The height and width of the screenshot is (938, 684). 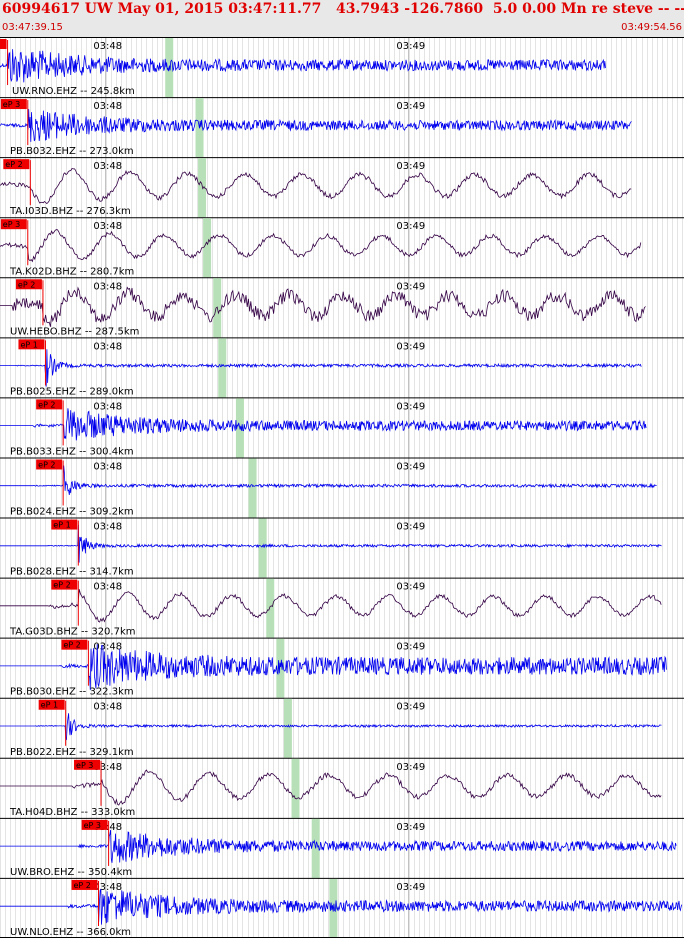 What do you see at coordinates (72, 151) in the screenshot?
I see `station-label: PB.B032.EHZ -- 273.0km` at bounding box center [72, 151].